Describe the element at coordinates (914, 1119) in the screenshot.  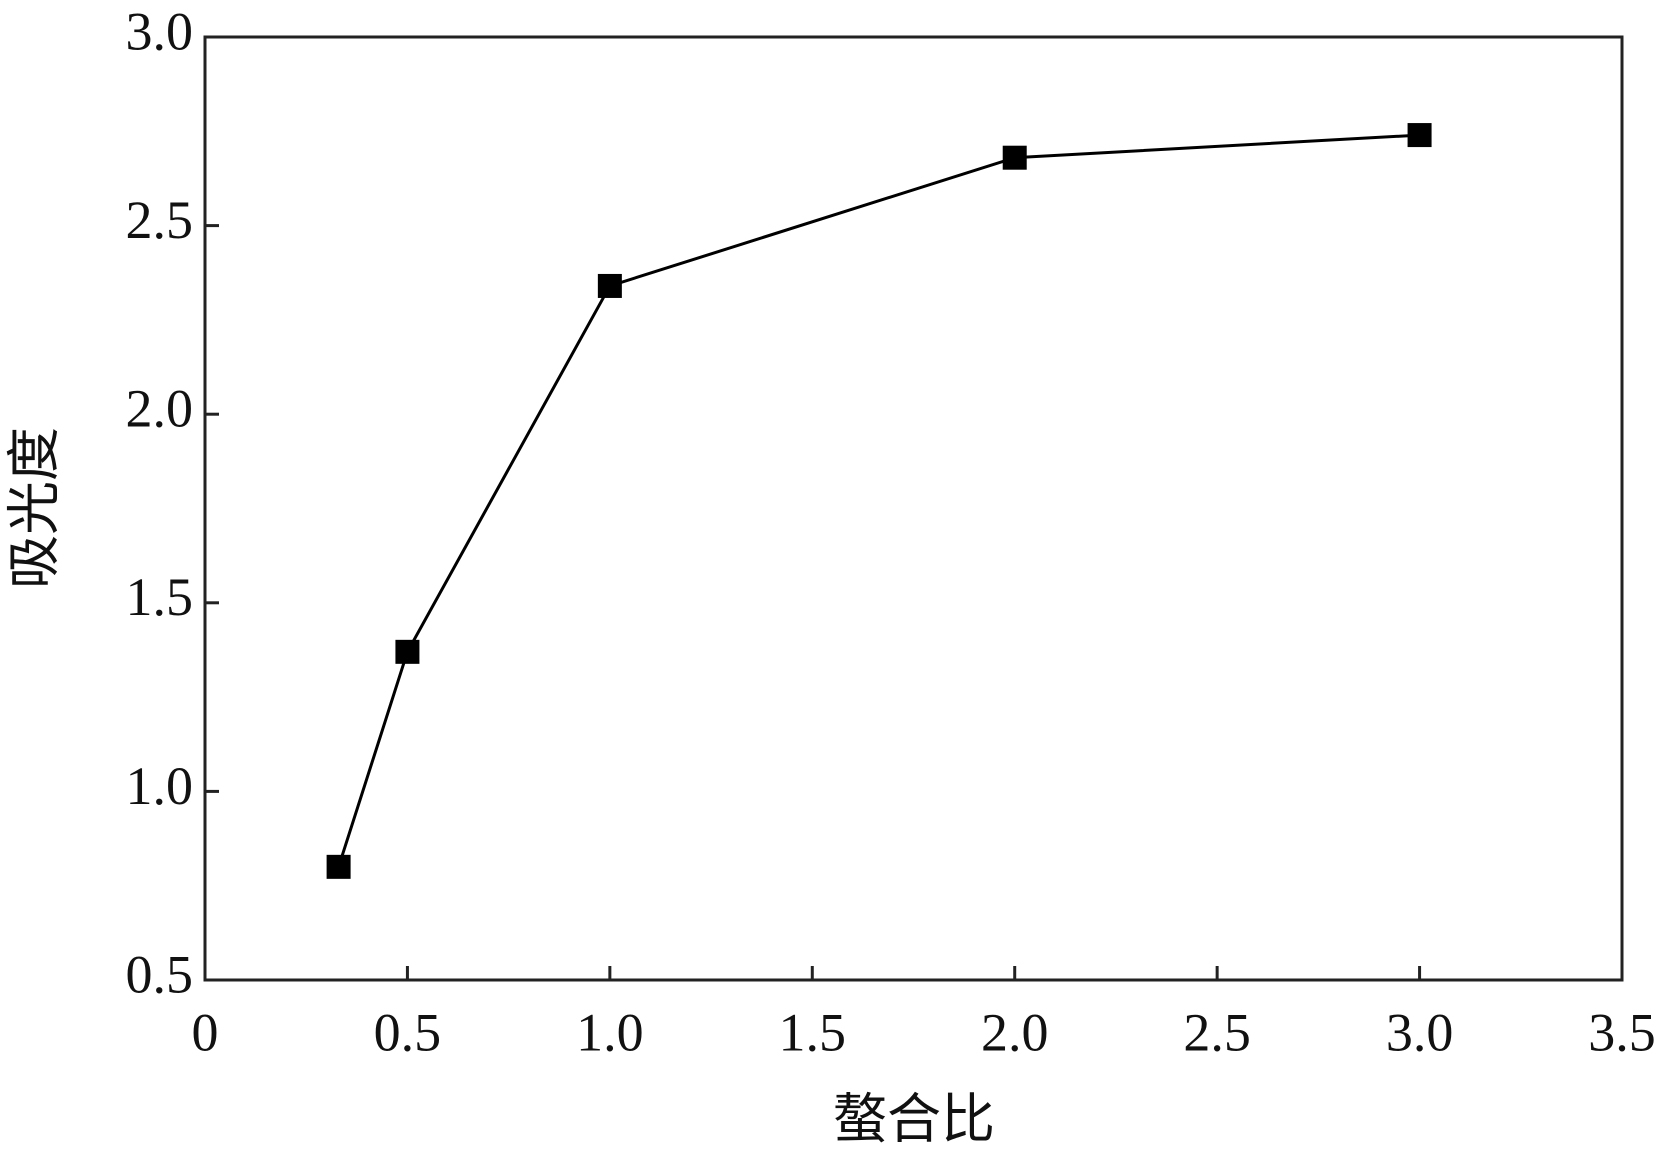
I see `x-axis-label: 螯合比` at that location.